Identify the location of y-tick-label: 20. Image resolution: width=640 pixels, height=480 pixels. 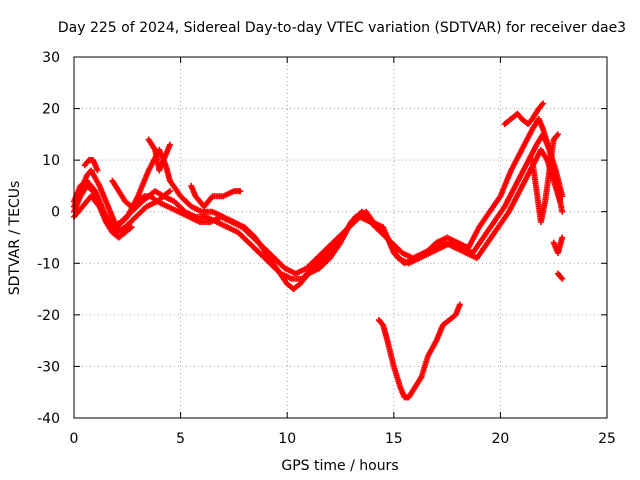
(51, 110).